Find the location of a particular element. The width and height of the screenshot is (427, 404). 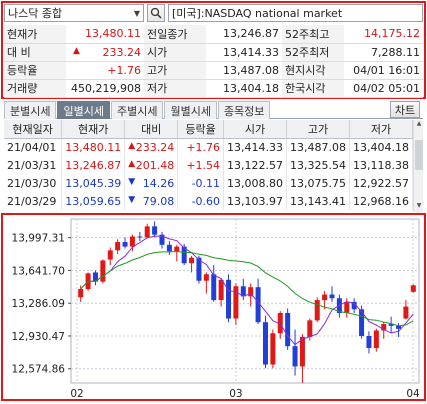

quote-label: 현재가 is located at coordinates (35, 34).